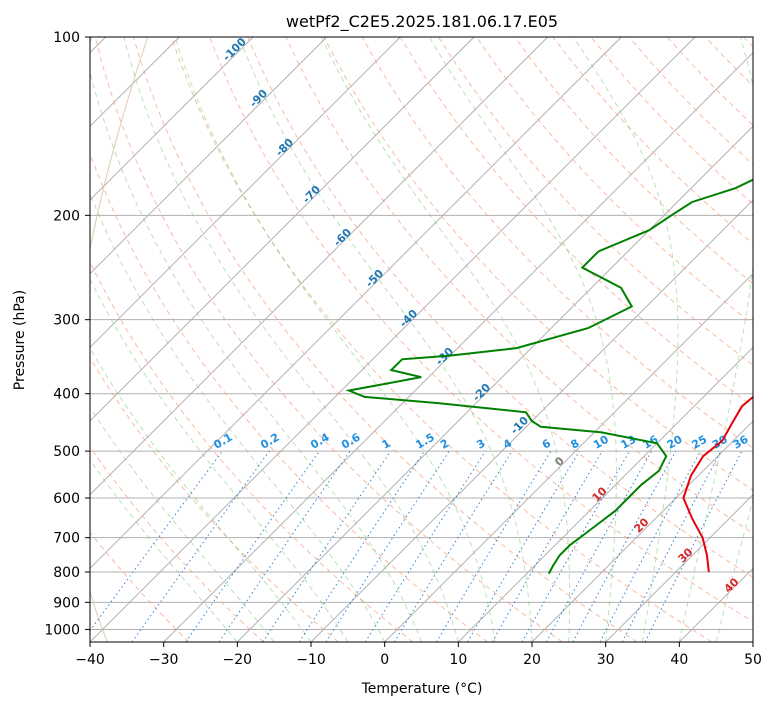 This screenshot has width=775, height=708. What do you see at coordinates (66, 452) in the screenshot?
I see `y-tick-label: 500` at bounding box center [66, 452].